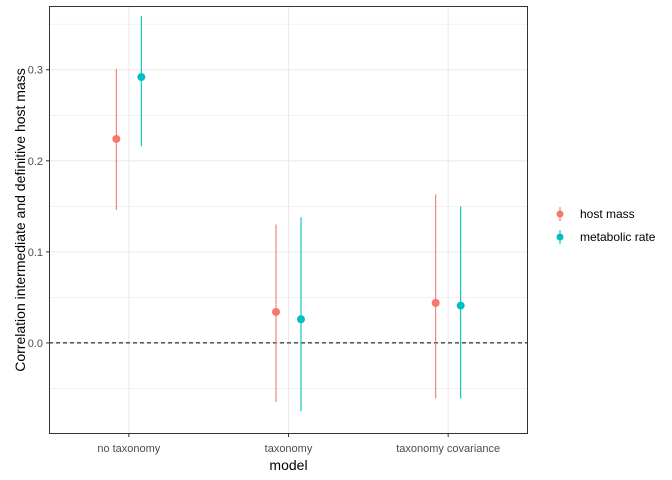  What do you see at coordinates (448, 449) in the screenshot?
I see `x-tick-label: taxonomy covariance` at bounding box center [448, 449].